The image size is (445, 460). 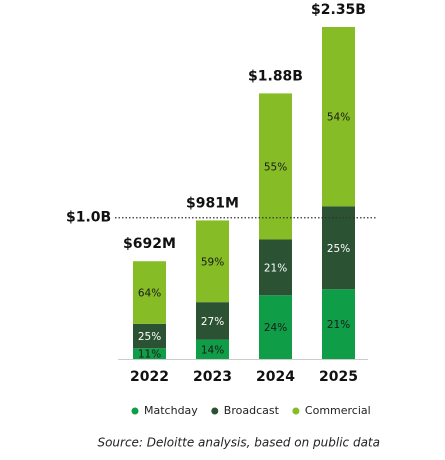 I want to click on x-tick-label: 2022, so click(x=149, y=377).